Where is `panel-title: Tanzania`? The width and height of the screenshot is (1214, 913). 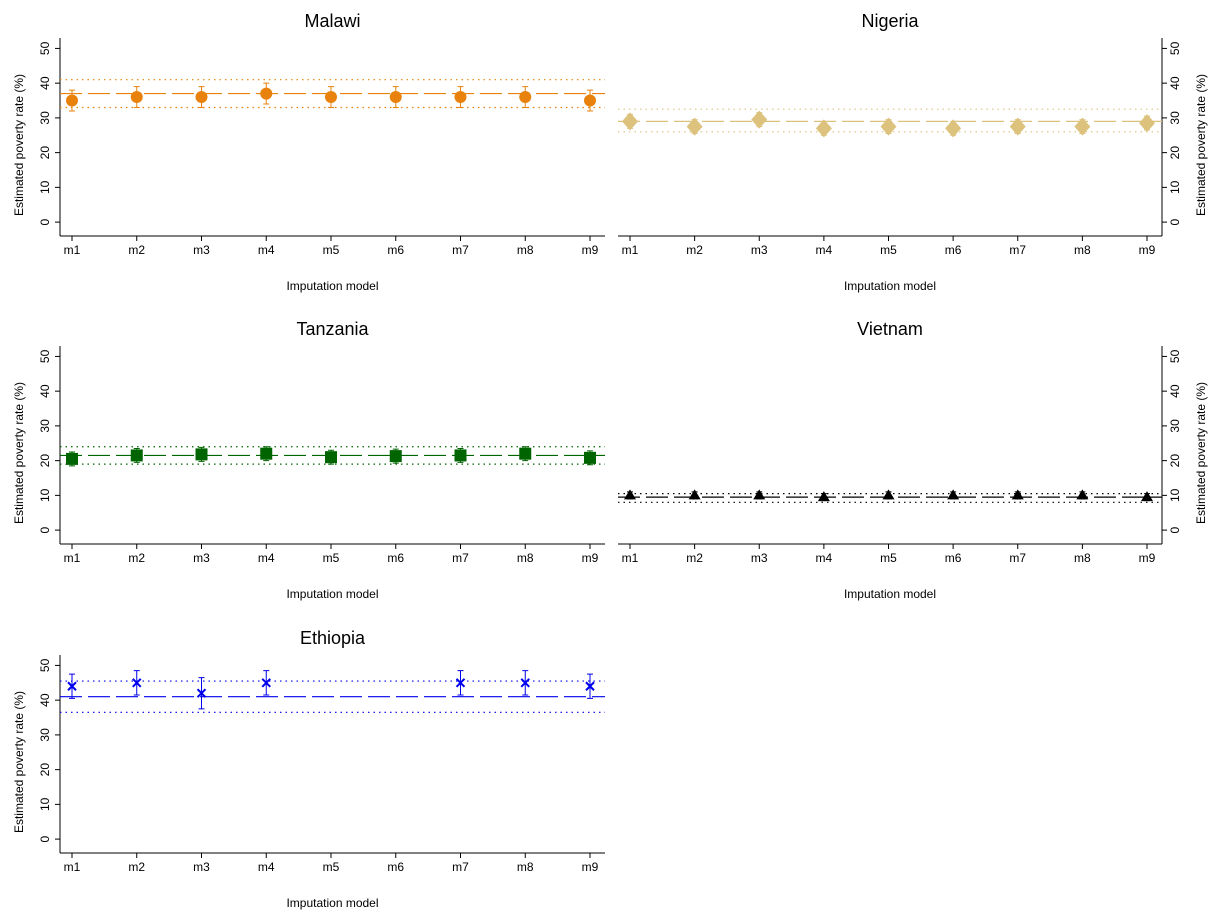
panel-title: Tanzania is located at coordinates (332, 329).